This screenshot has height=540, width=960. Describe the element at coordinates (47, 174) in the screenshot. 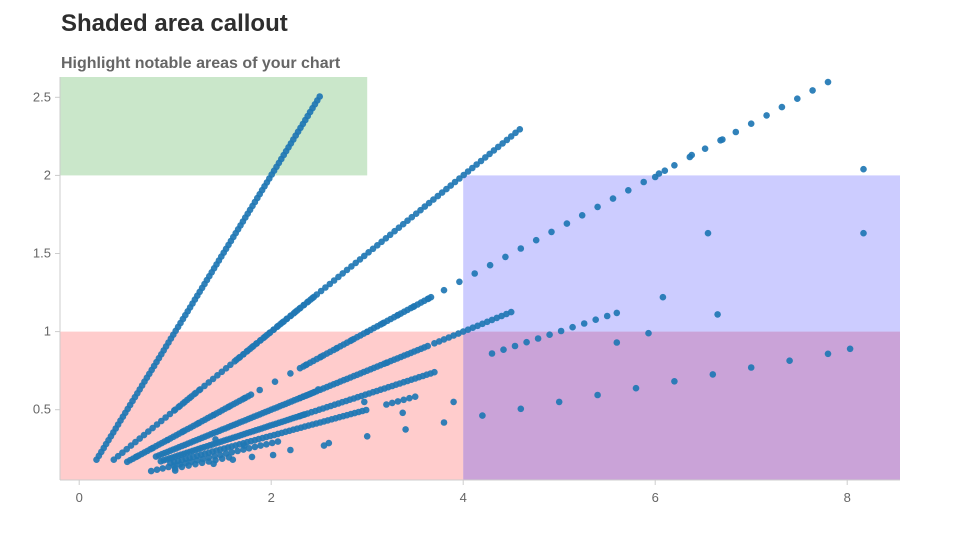

I see `y-tick-label: 2` at that location.